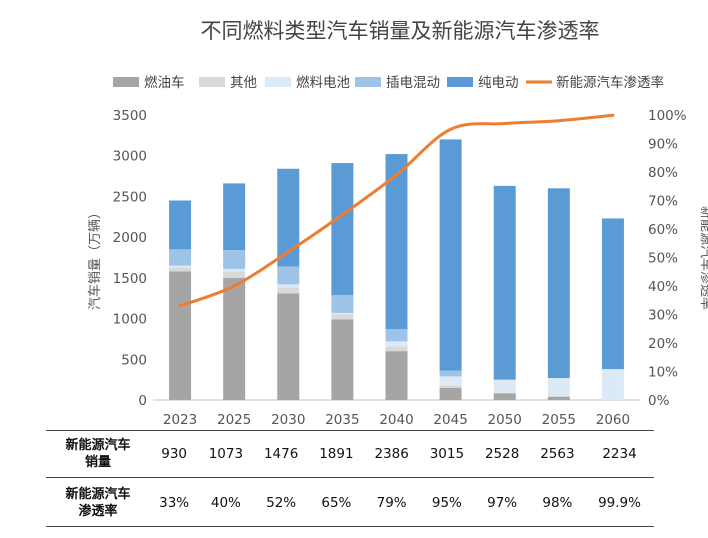 The height and width of the screenshot is (538, 708). What do you see at coordinates (392, 454) in the screenshot?
I see `table-cell: 2386` at bounding box center [392, 454].